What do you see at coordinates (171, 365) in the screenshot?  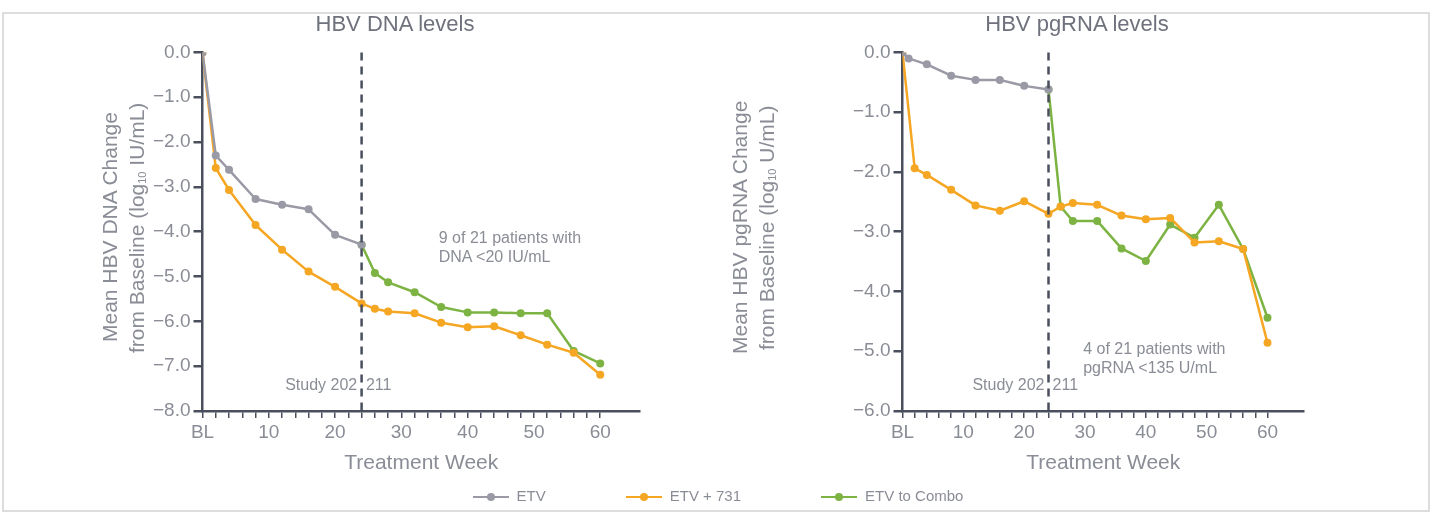 I see `y-tick-label: −7.0` at bounding box center [171, 365].